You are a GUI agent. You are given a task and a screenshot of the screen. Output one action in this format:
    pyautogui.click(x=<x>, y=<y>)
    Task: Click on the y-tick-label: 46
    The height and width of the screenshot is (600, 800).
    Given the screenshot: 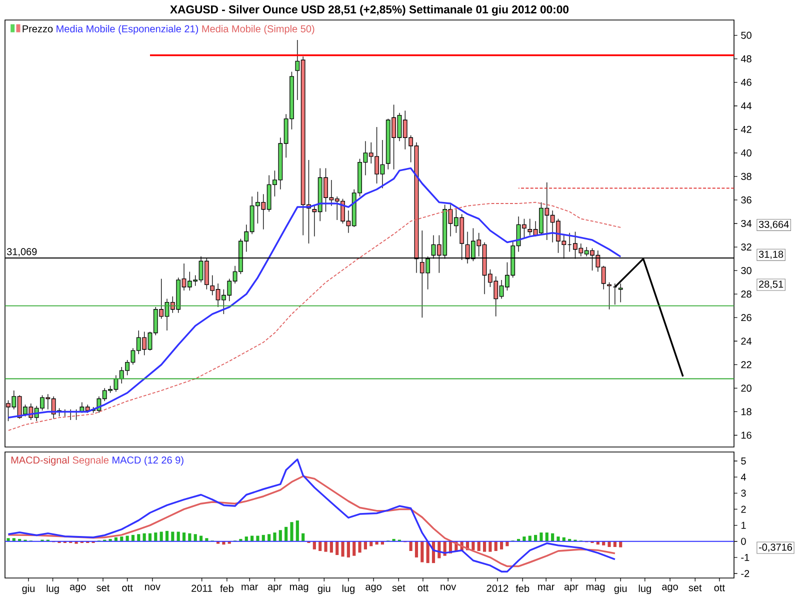 What is the action you would take?
    pyautogui.click(x=746, y=82)
    